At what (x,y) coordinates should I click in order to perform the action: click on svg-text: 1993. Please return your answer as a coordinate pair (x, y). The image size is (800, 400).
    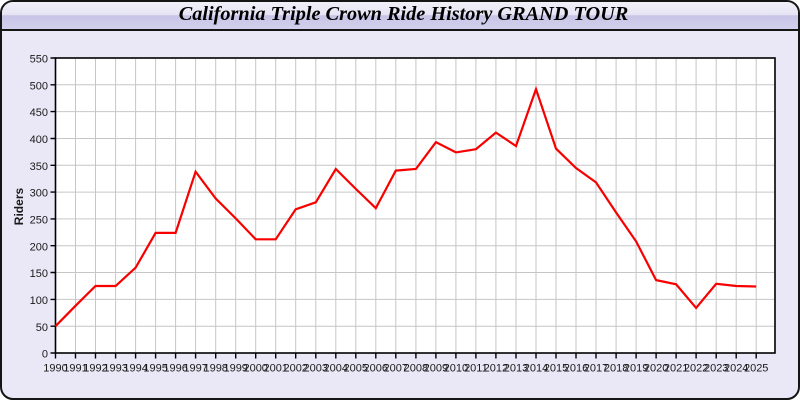
    Looking at the image, I should click on (115, 369).